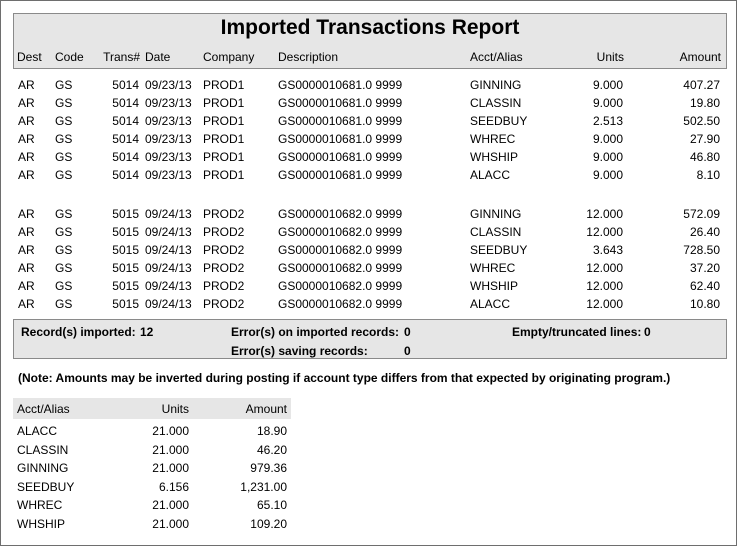 Image resolution: width=737 pixels, height=546 pixels. I want to click on errors-imported-label: Error(s) on imported records:, so click(315, 332).